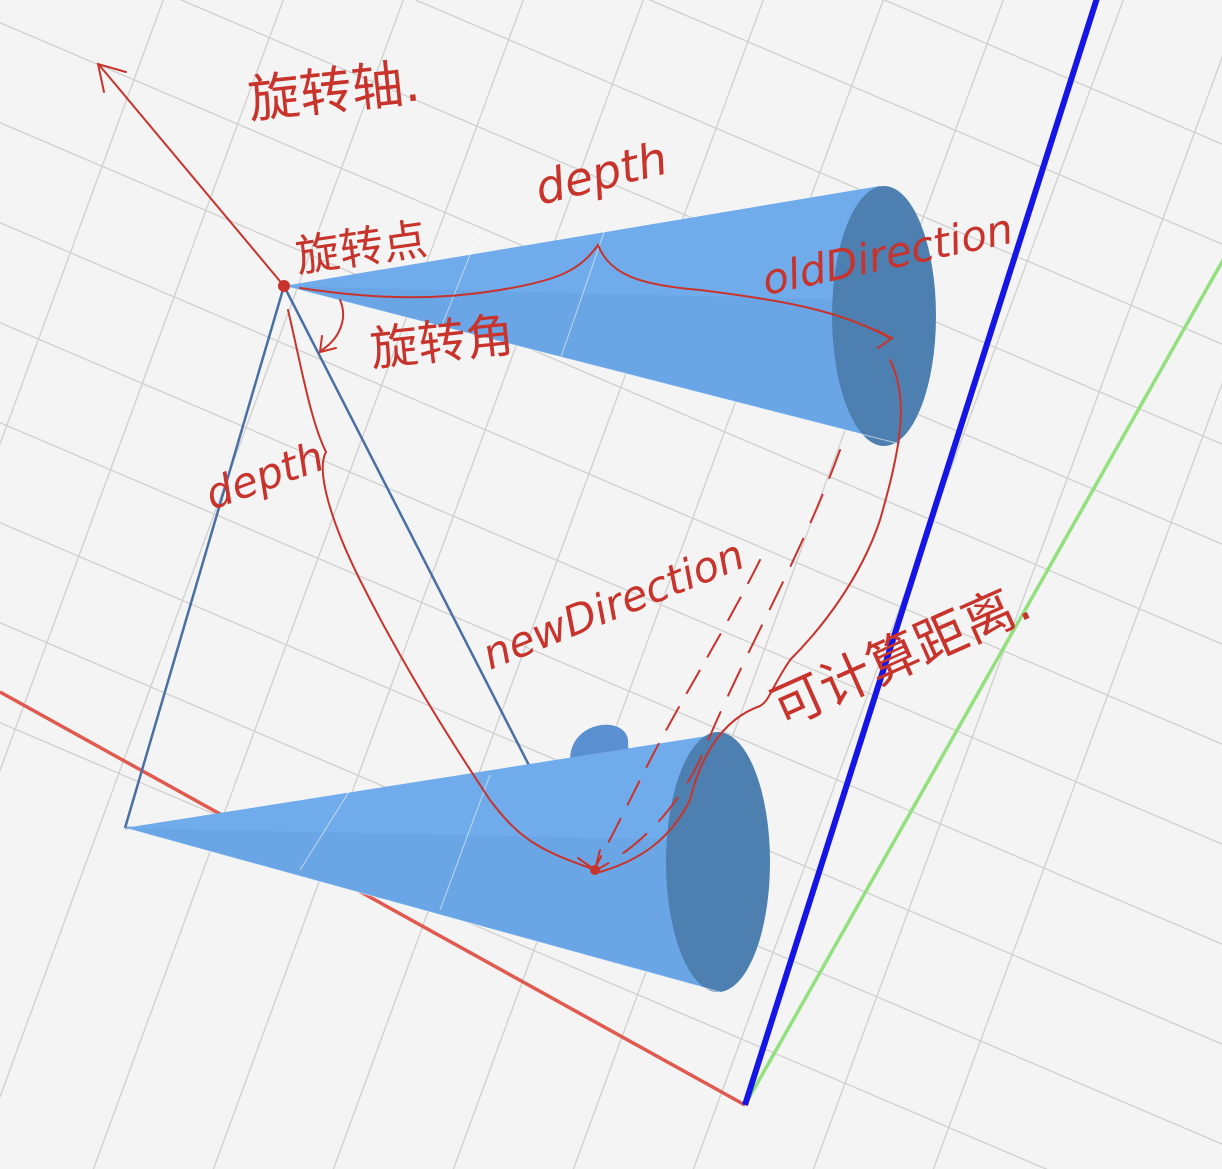  I want to click on old-direction-arrowhead, so click(884, 339).